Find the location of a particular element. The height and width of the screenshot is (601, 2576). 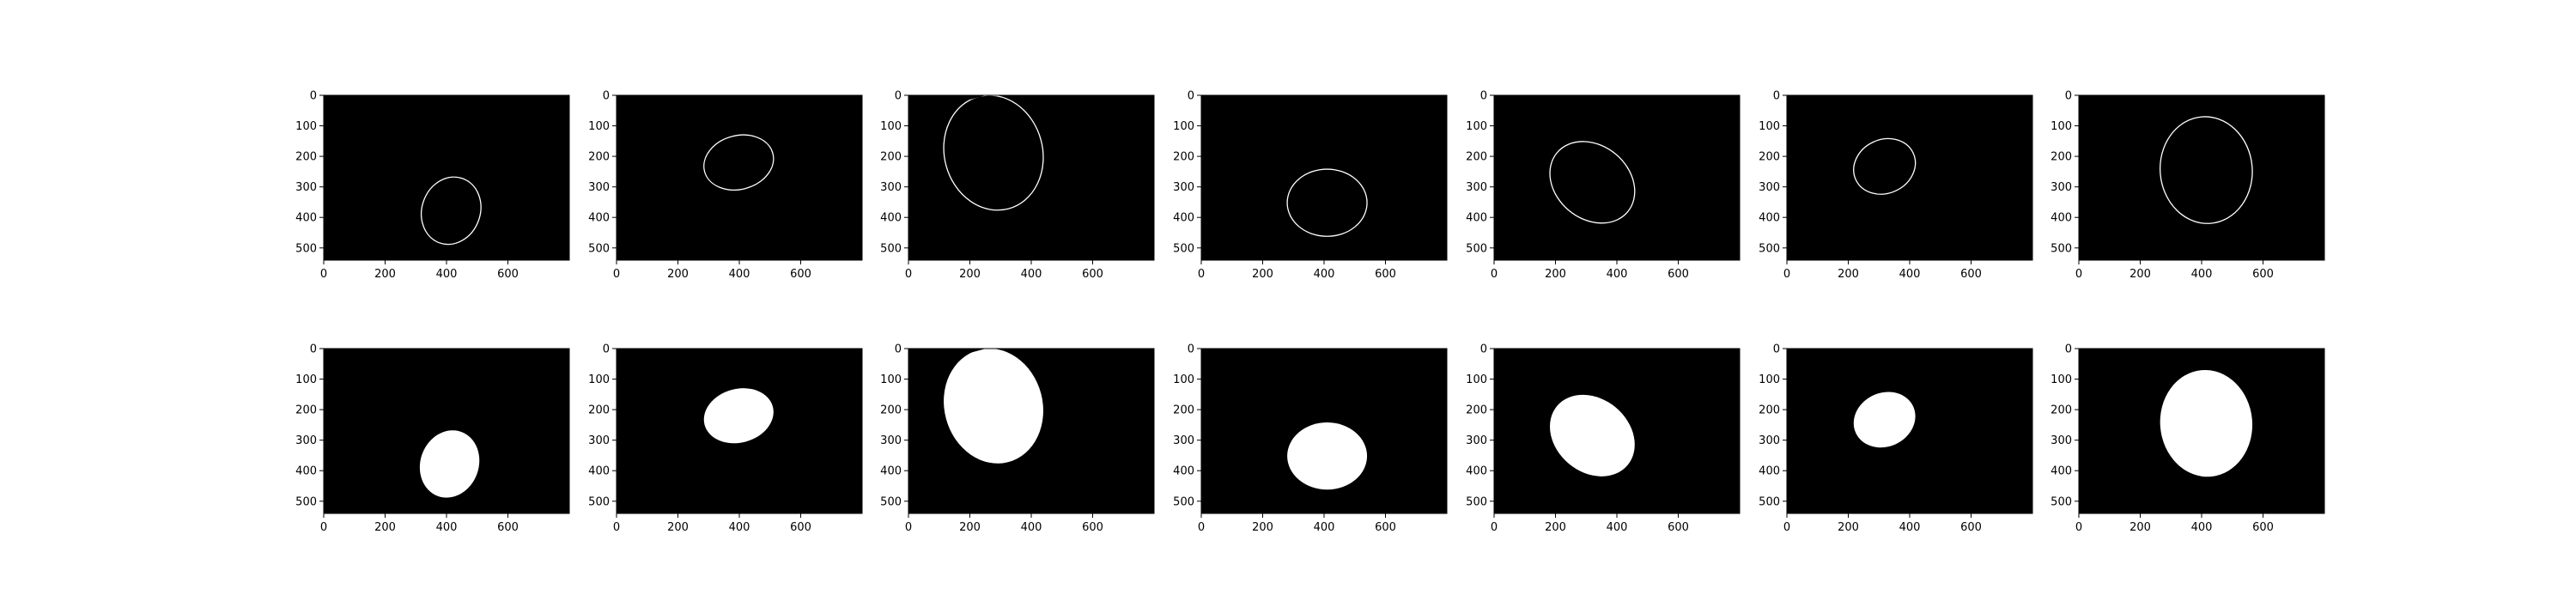

panel-r1-c5: 0 200 400 600 0 100 200 300 400 500 is located at coordinates (1603, 185).